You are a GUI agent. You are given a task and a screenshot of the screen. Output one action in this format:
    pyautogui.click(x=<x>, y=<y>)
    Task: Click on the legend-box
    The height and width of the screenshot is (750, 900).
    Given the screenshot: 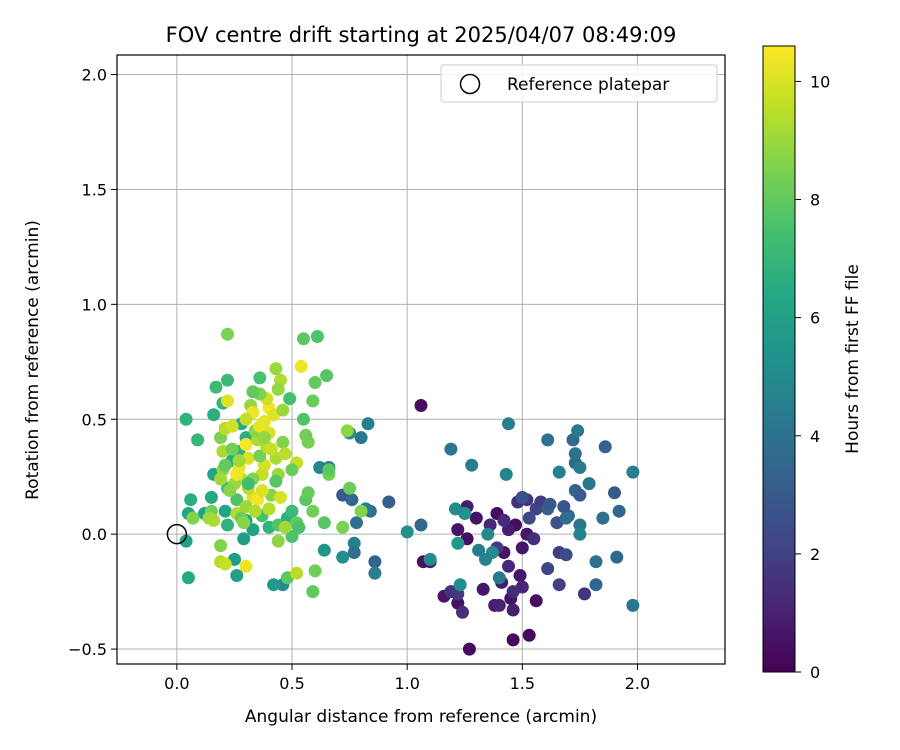 What is the action you would take?
    pyautogui.click(x=579, y=83)
    